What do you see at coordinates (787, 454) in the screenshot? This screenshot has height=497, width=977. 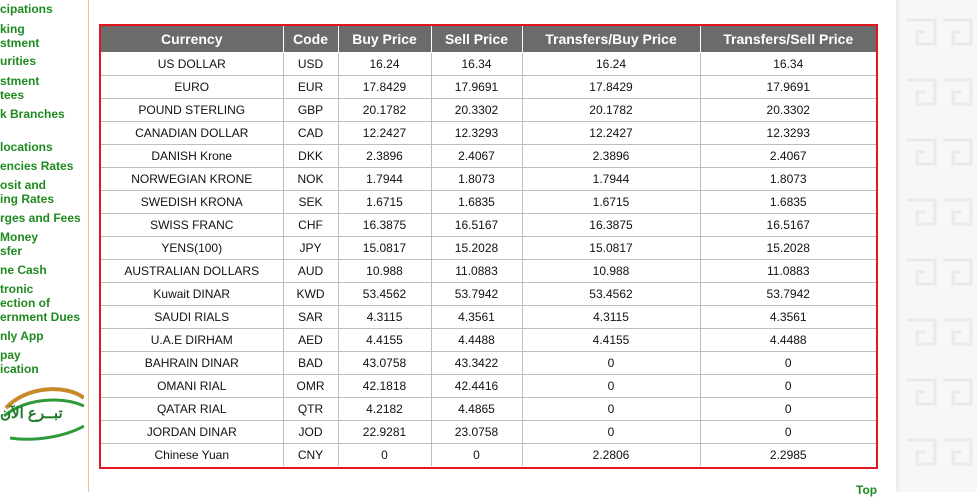 I see `table-cell: 2.2985` at bounding box center [787, 454].